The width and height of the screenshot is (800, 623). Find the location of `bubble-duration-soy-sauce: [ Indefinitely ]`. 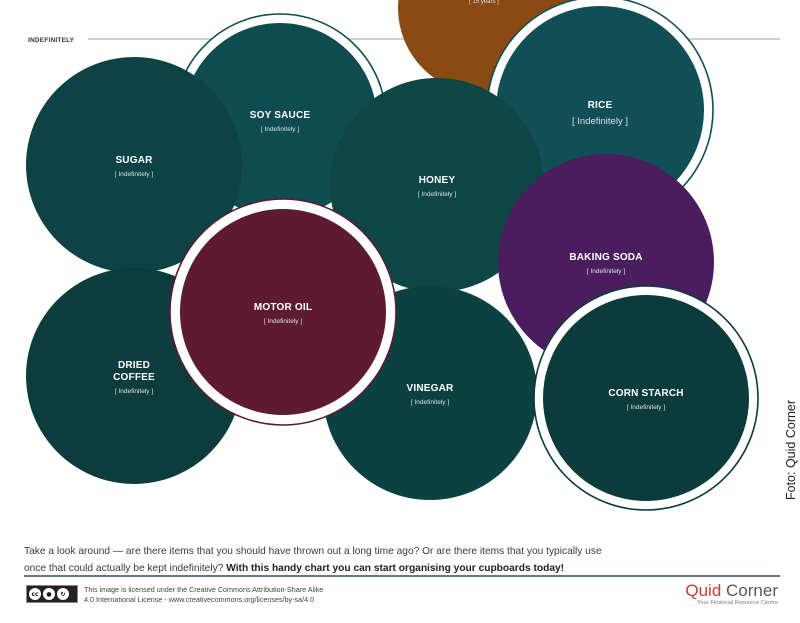

bubble-duration-soy-sauce: [ Indefinitely ] is located at coordinates (280, 129).